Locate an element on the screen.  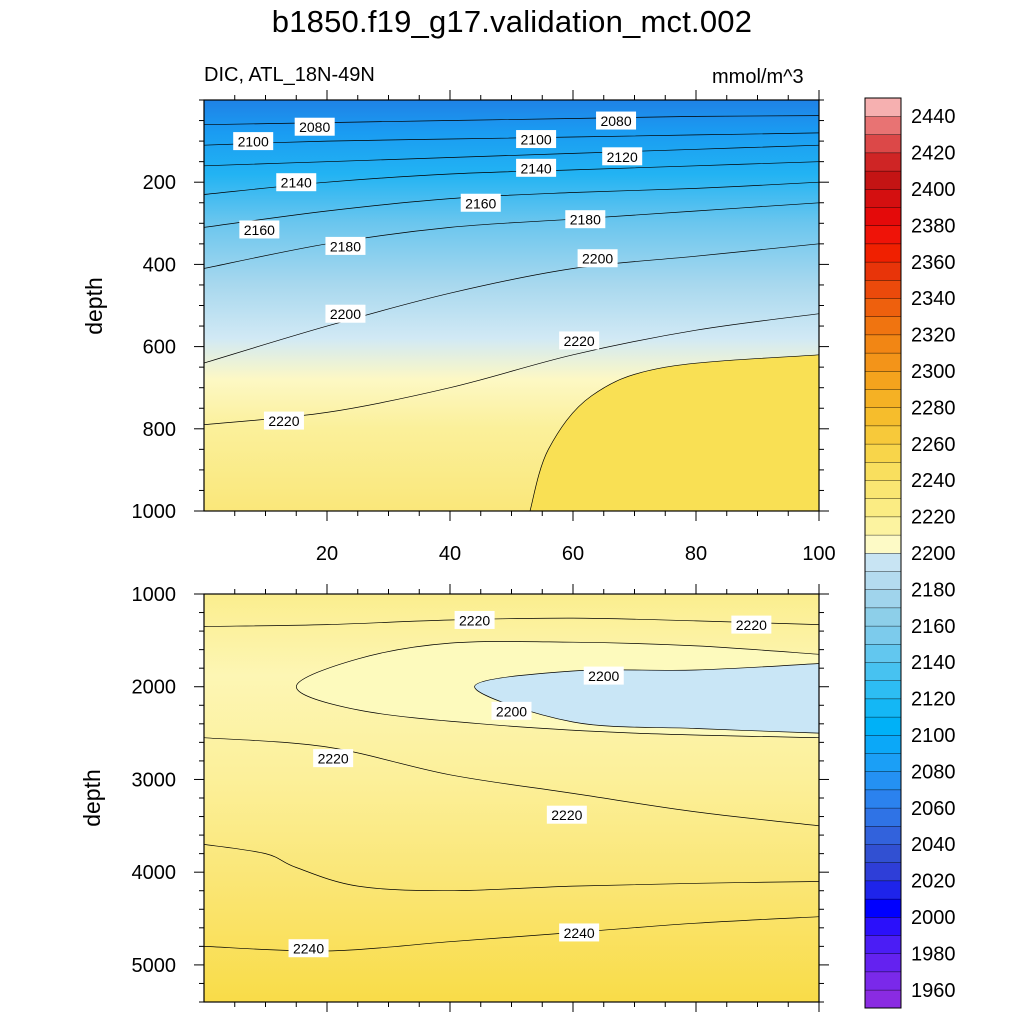
contour-label-text: 2120 is located at coordinates (622, 157).